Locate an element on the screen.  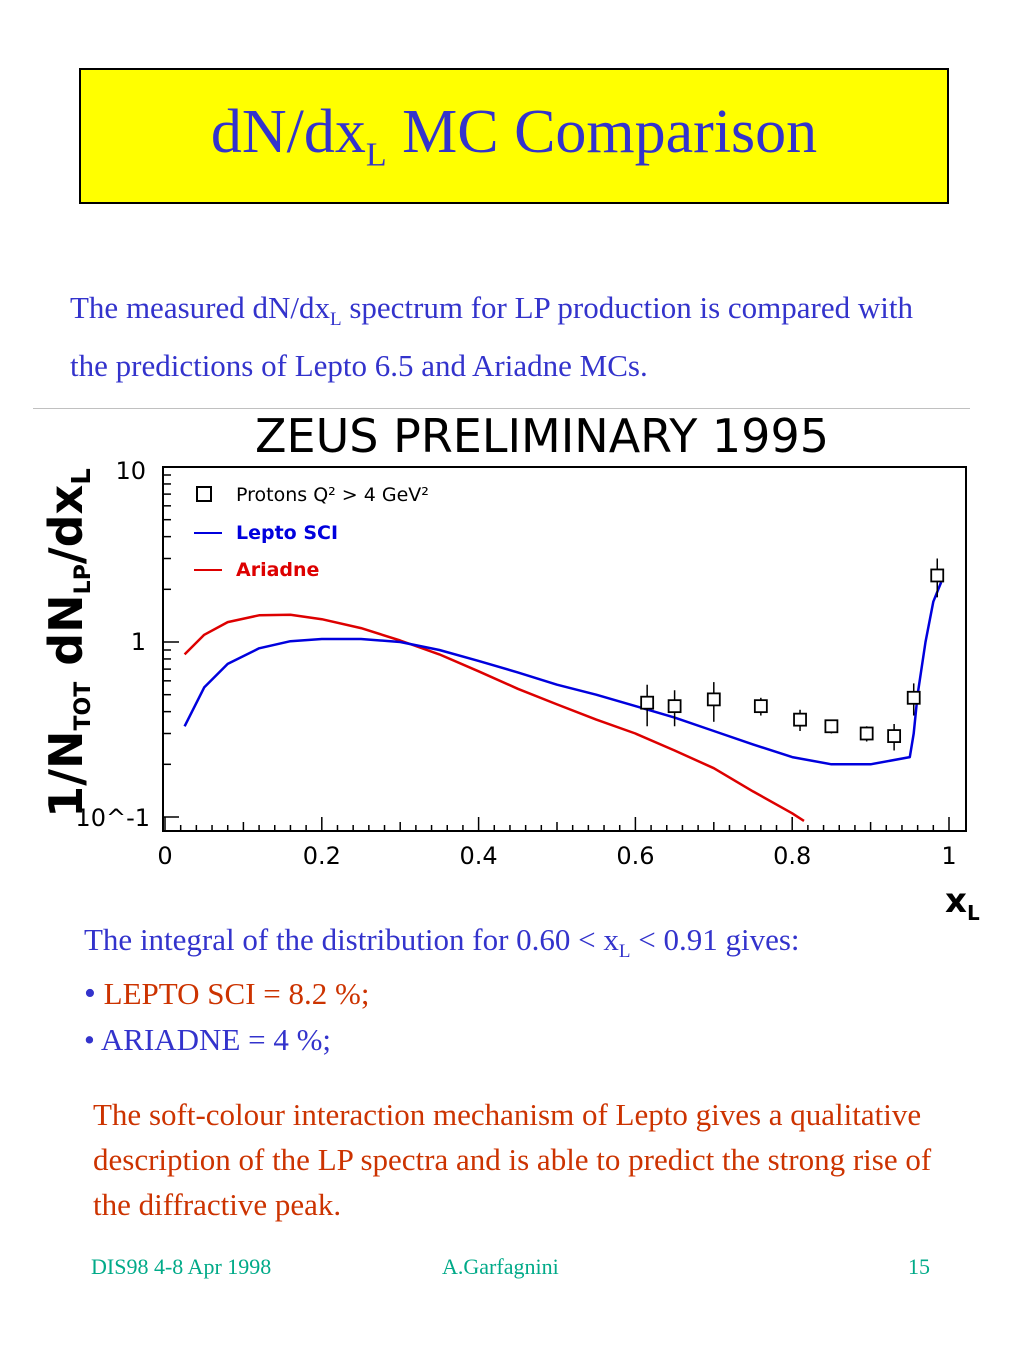
x-tick-label: 1 is located at coordinates (948, 856).